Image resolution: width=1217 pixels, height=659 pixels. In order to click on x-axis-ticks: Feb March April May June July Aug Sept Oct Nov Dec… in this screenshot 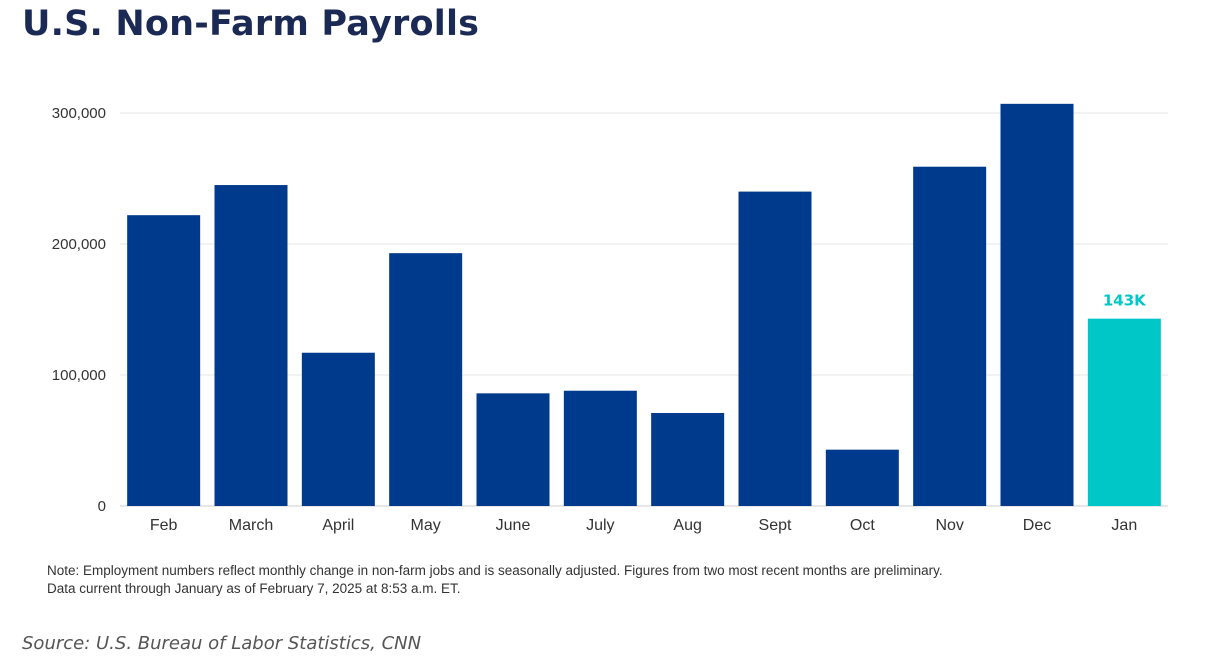, I will do `click(643, 525)`.